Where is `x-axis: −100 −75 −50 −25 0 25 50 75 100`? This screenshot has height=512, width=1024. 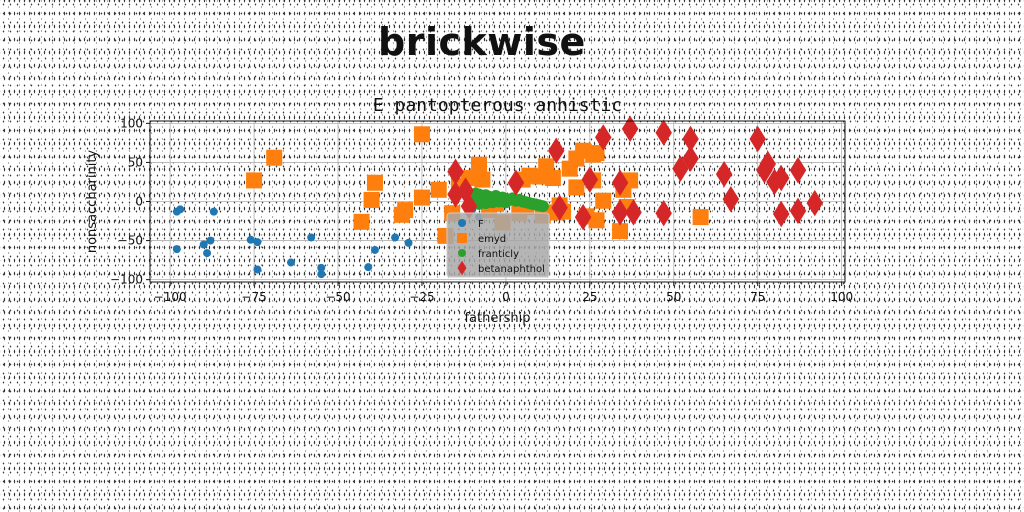
x-axis: −100 −75 −50 −25 0 25 50 75 100 is located at coordinates (503, 293).